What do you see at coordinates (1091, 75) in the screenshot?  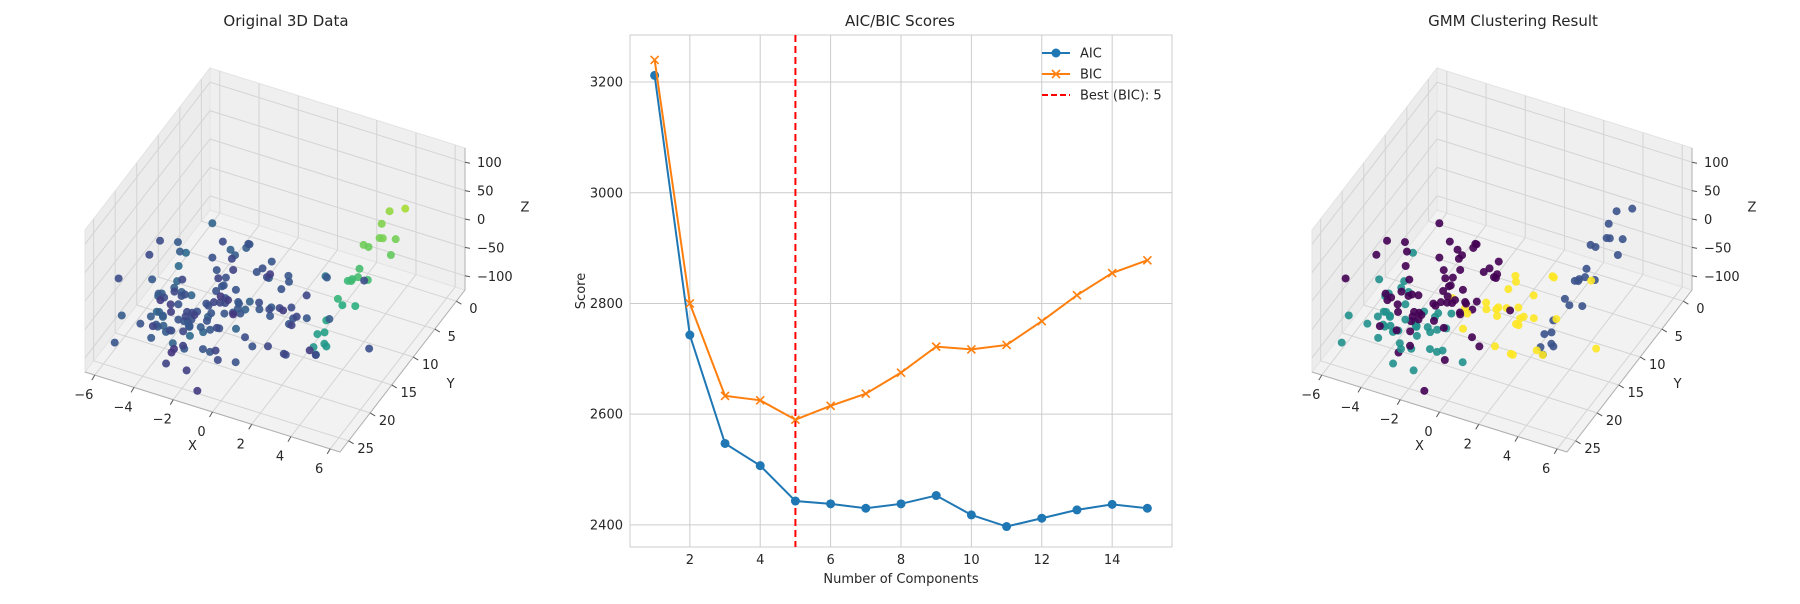 I see `legend-label-bic: BIC` at bounding box center [1091, 75].